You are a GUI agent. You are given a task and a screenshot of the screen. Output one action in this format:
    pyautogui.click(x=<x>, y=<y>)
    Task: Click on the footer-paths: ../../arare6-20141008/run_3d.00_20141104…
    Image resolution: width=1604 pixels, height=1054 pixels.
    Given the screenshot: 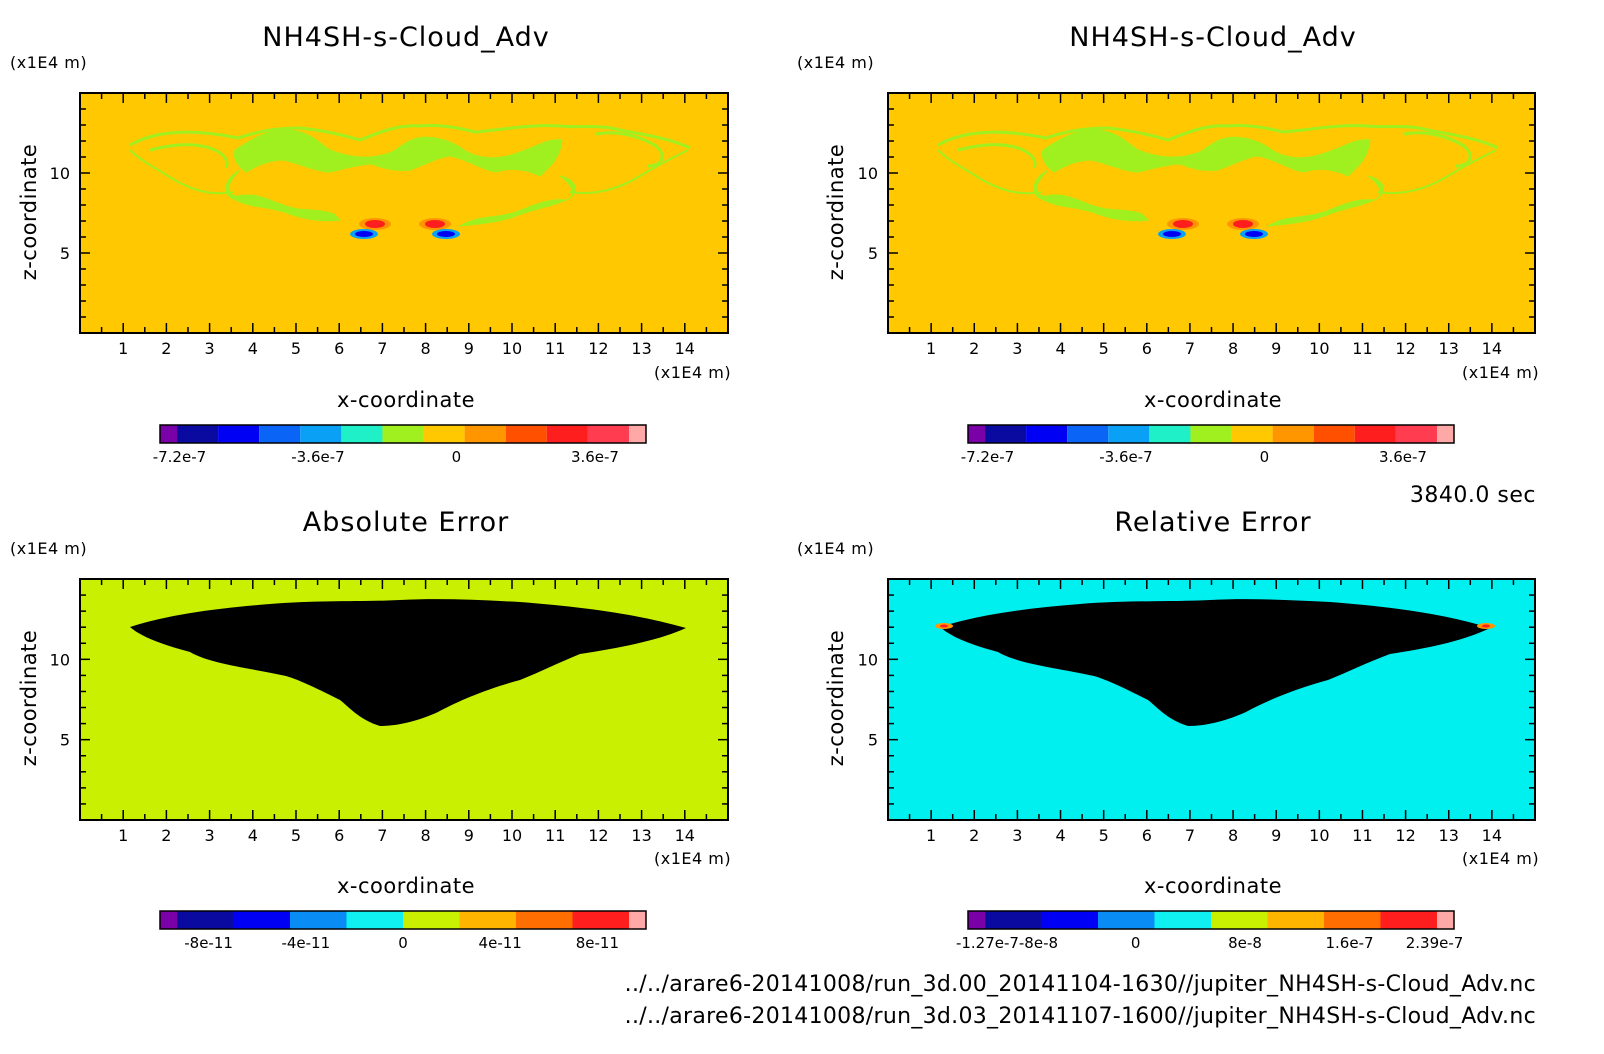 What is the action you would take?
    pyautogui.click(x=1080, y=1000)
    